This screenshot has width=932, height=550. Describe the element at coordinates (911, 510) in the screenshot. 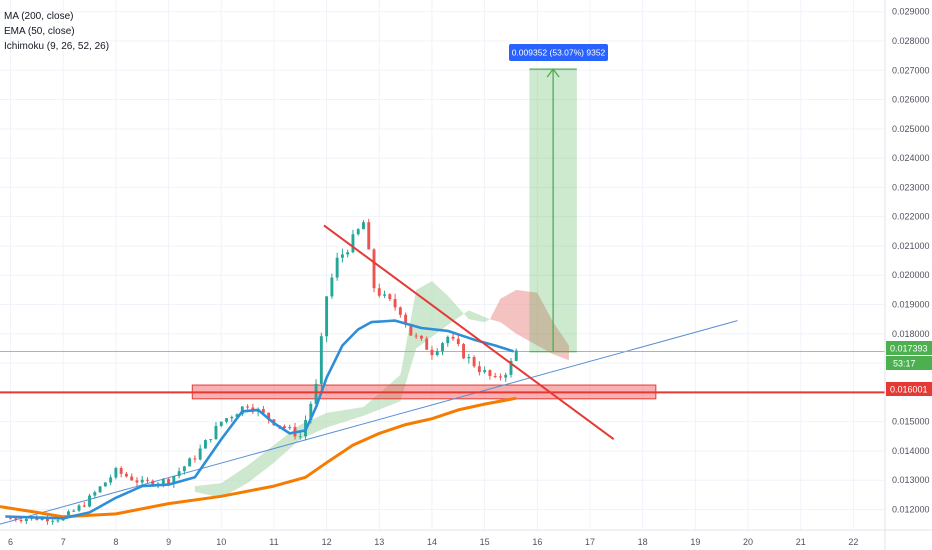

I see `y-tick-label: 0.012000` at that location.